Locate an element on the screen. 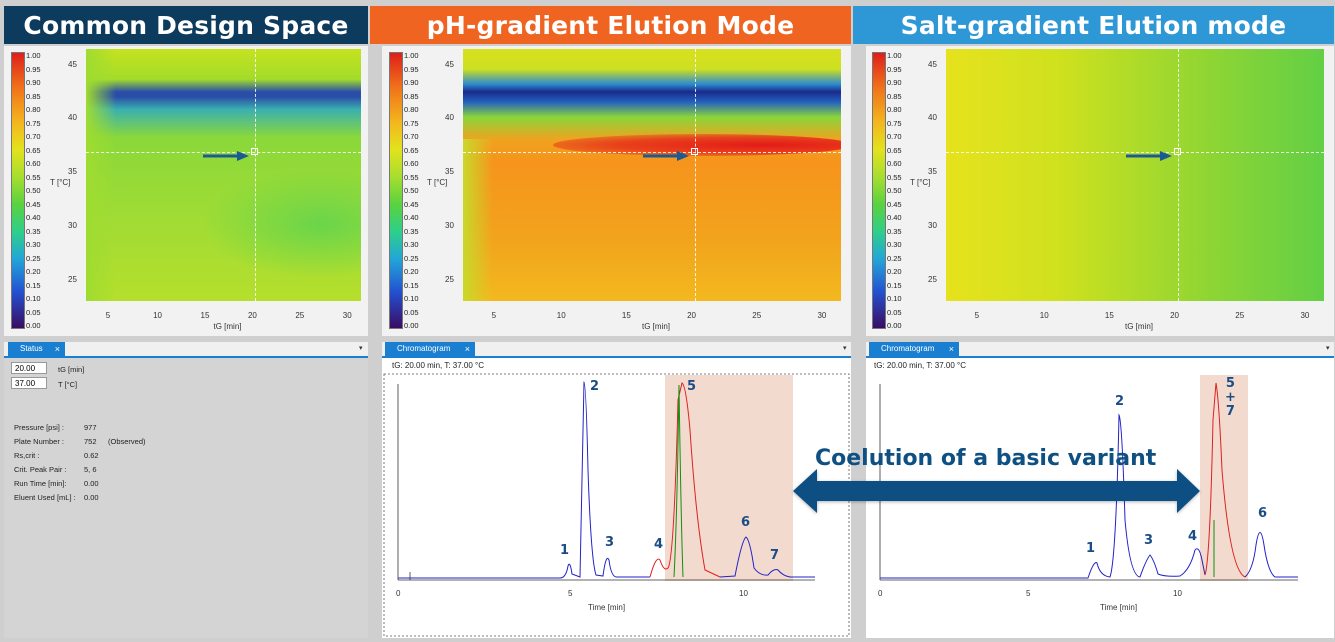 This screenshot has width=1335, height=642. banner-salt-gradient: Salt-gradient Elution mode is located at coordinates (1093, 25).